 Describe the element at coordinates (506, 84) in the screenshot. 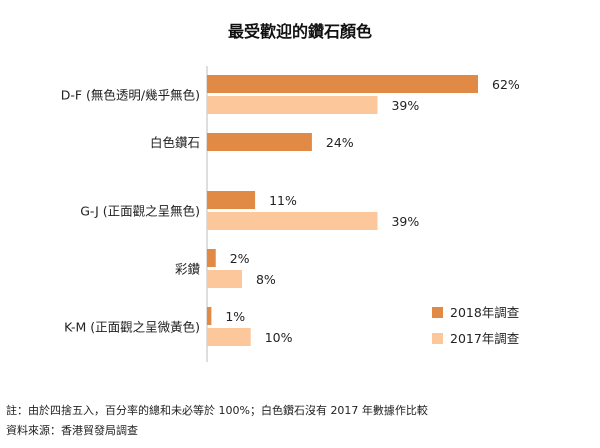

I see `data-label: 62%` at that location.